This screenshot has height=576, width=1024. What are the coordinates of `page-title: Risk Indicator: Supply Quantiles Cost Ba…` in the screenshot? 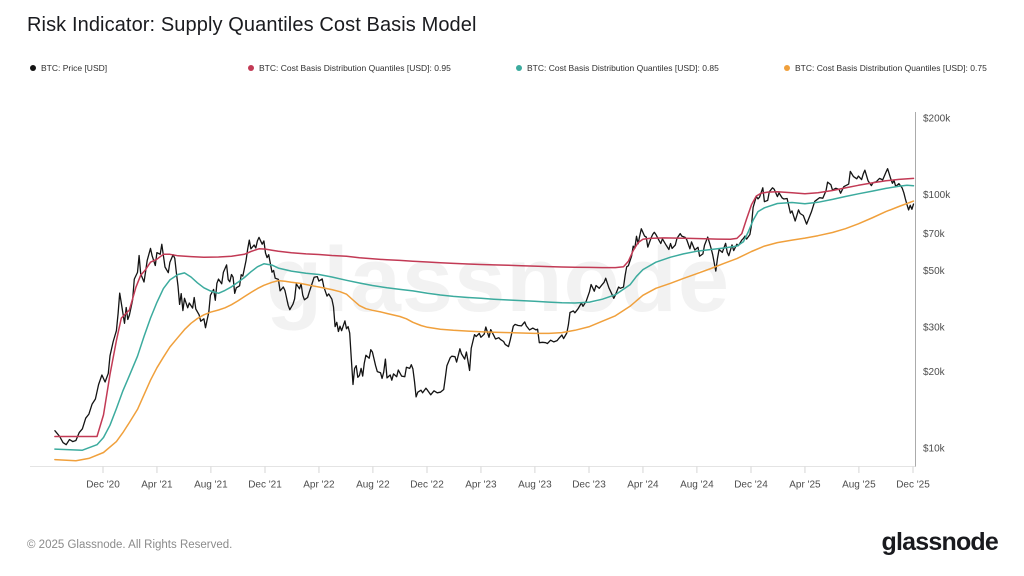 It's located at (252, 25).